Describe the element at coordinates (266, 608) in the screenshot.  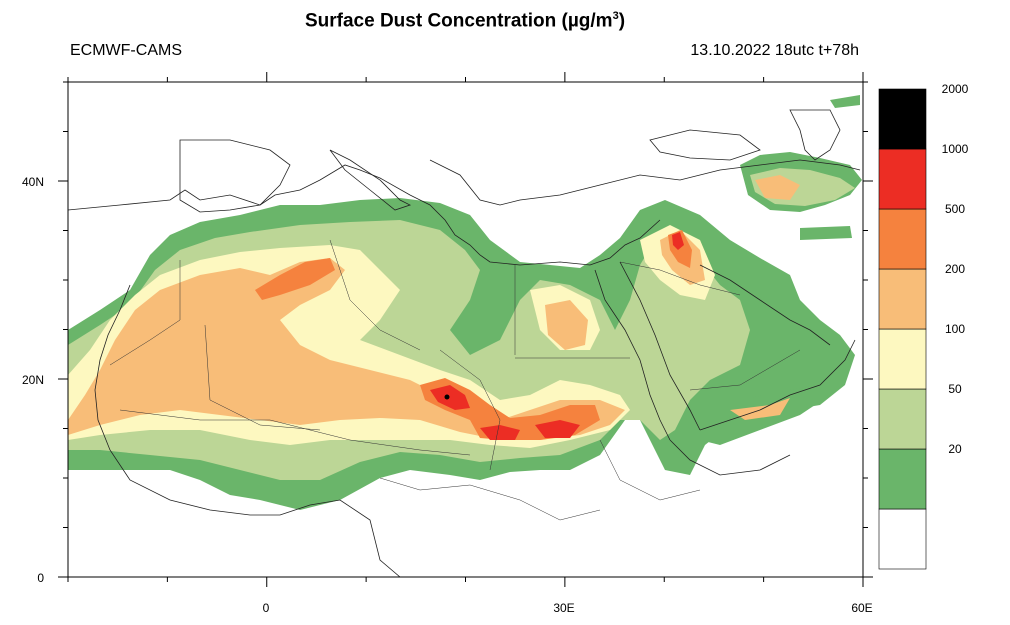
I see `x-label-0: 0` at that location.